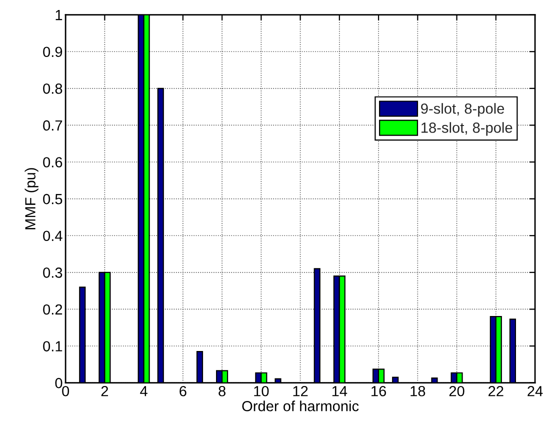 This screenshot has width=551, height=423. What do you see at coordinates (52, 52) in the screenshot?
I see `y-tick-label: 0.9` at bounding box center [52, 52].